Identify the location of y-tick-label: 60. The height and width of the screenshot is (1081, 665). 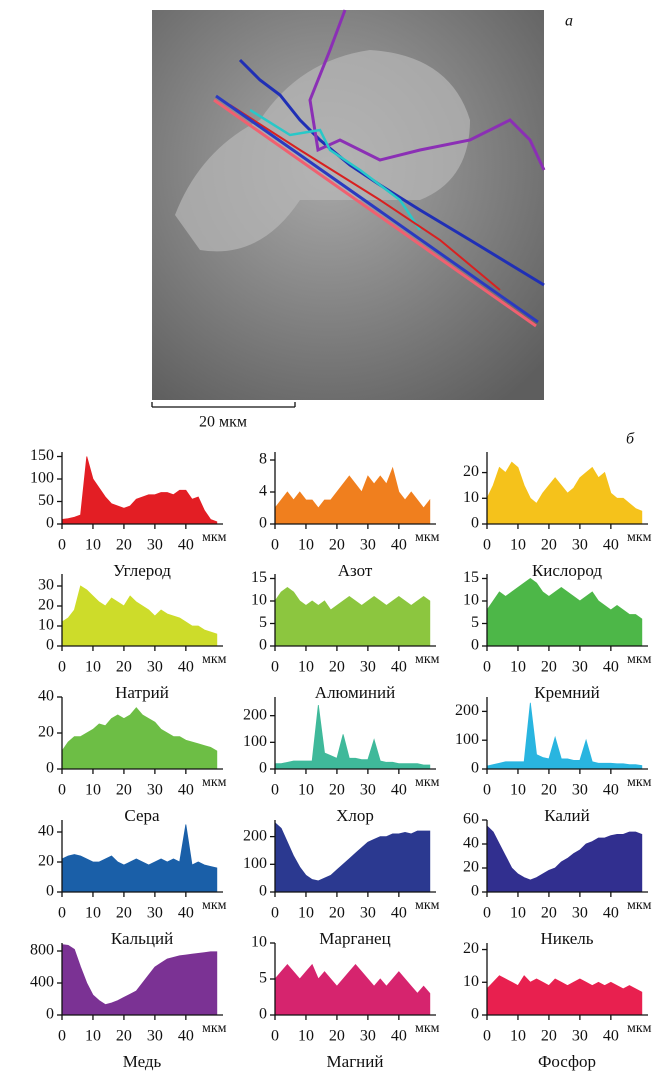
(471, 819).